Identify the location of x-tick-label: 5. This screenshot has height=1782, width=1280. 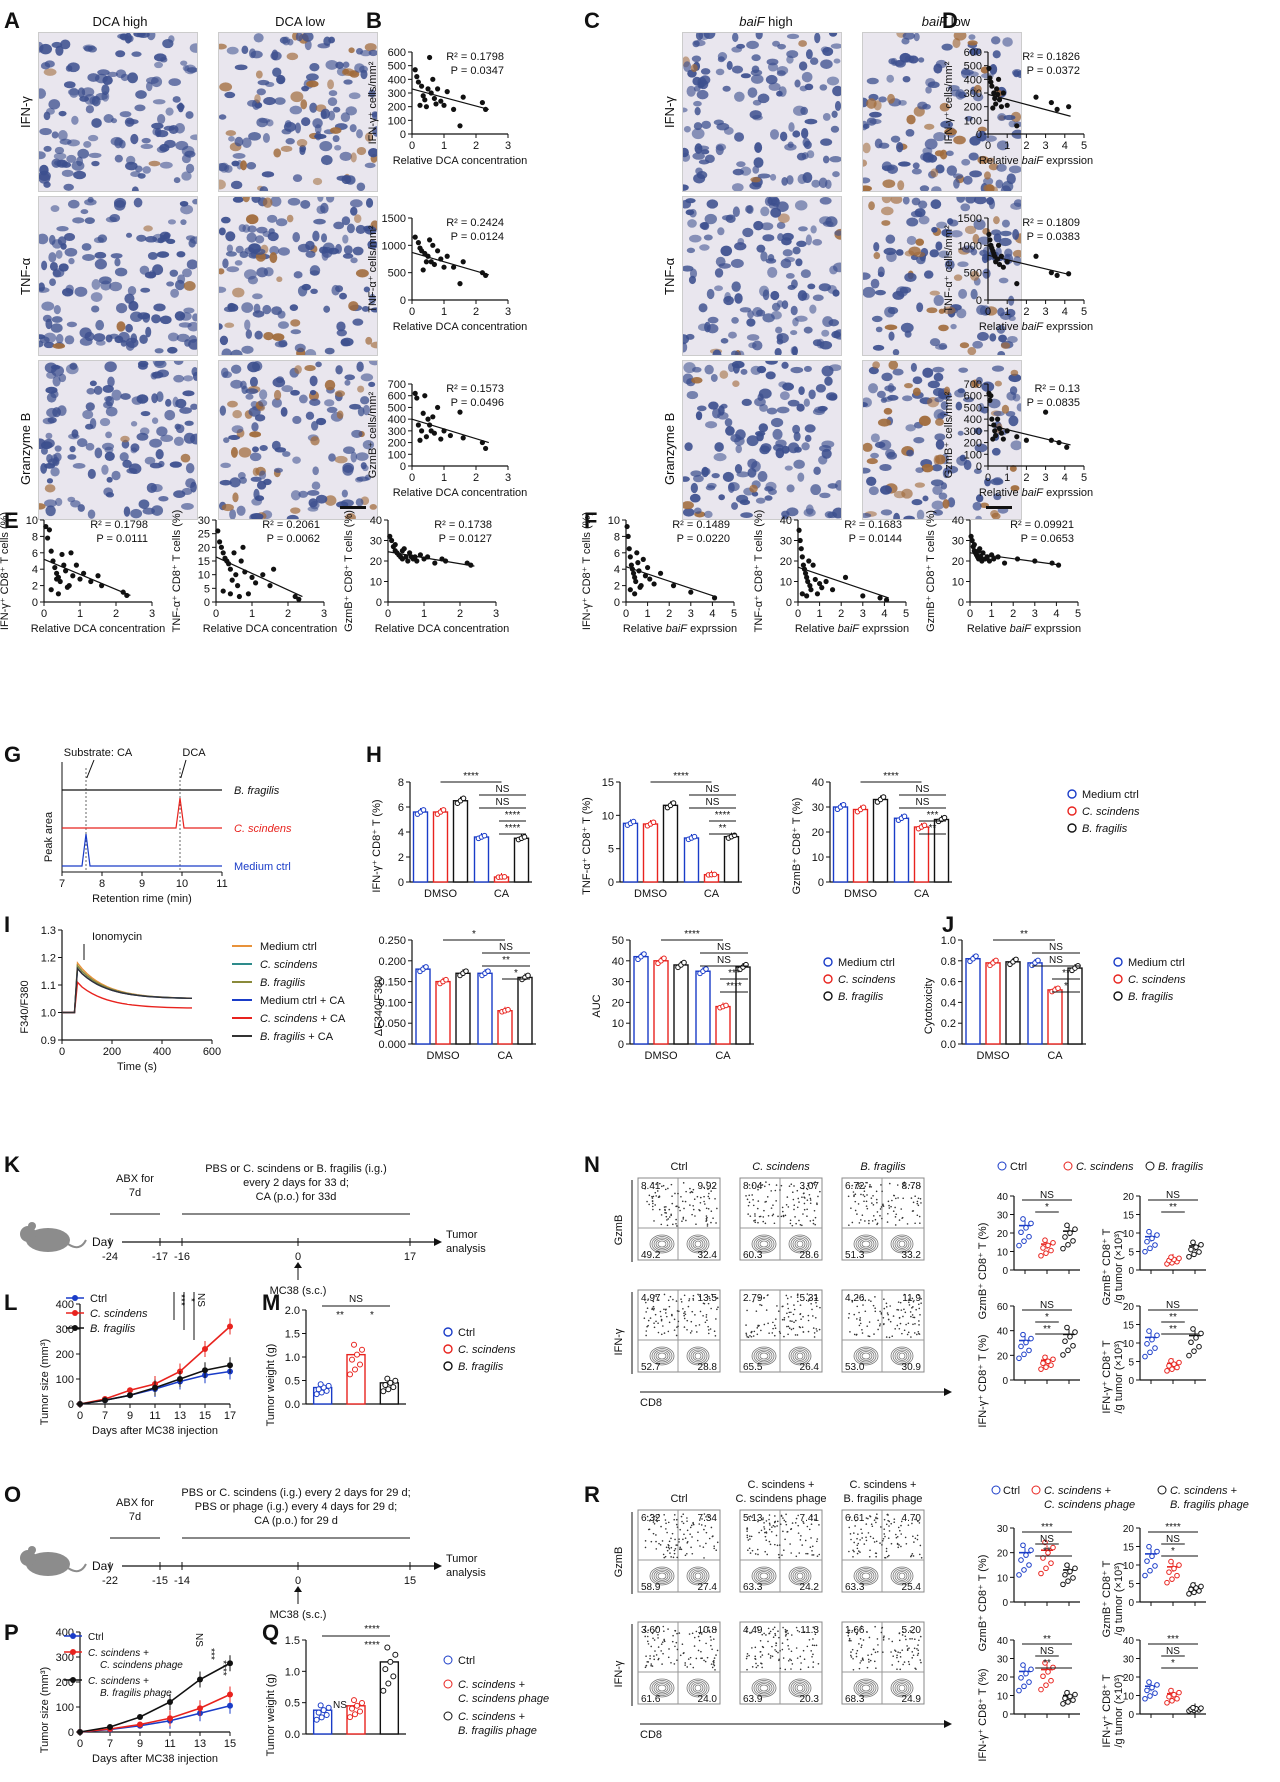
(1078, 614).